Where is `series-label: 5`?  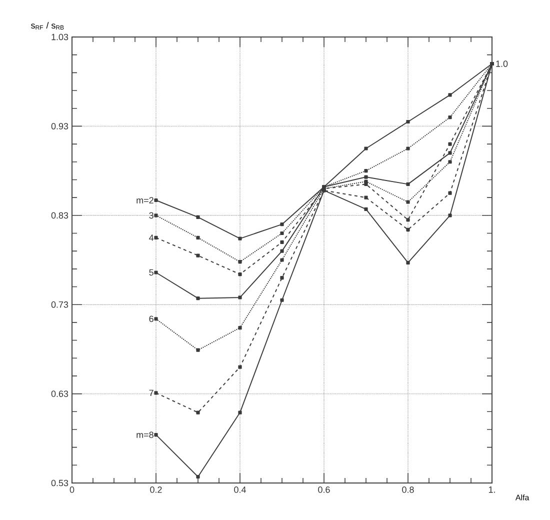
series-label: 5 is located at coordinates (151, 272).